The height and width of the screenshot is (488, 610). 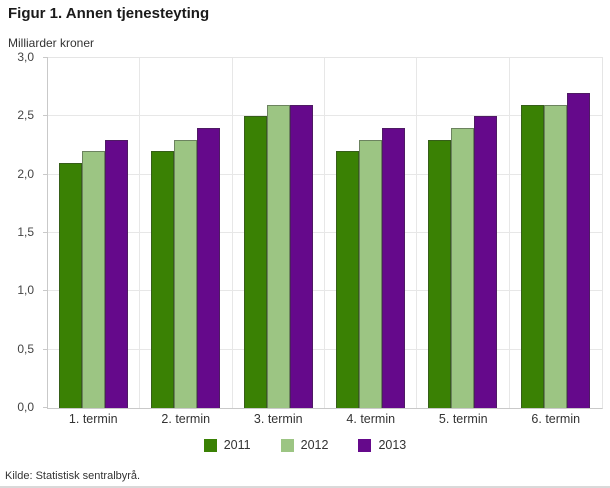 What do you see at coordinates (25, 115) in the screenshot?
I see `y-tick-label: 2,5` at bounding box center [25, 115].